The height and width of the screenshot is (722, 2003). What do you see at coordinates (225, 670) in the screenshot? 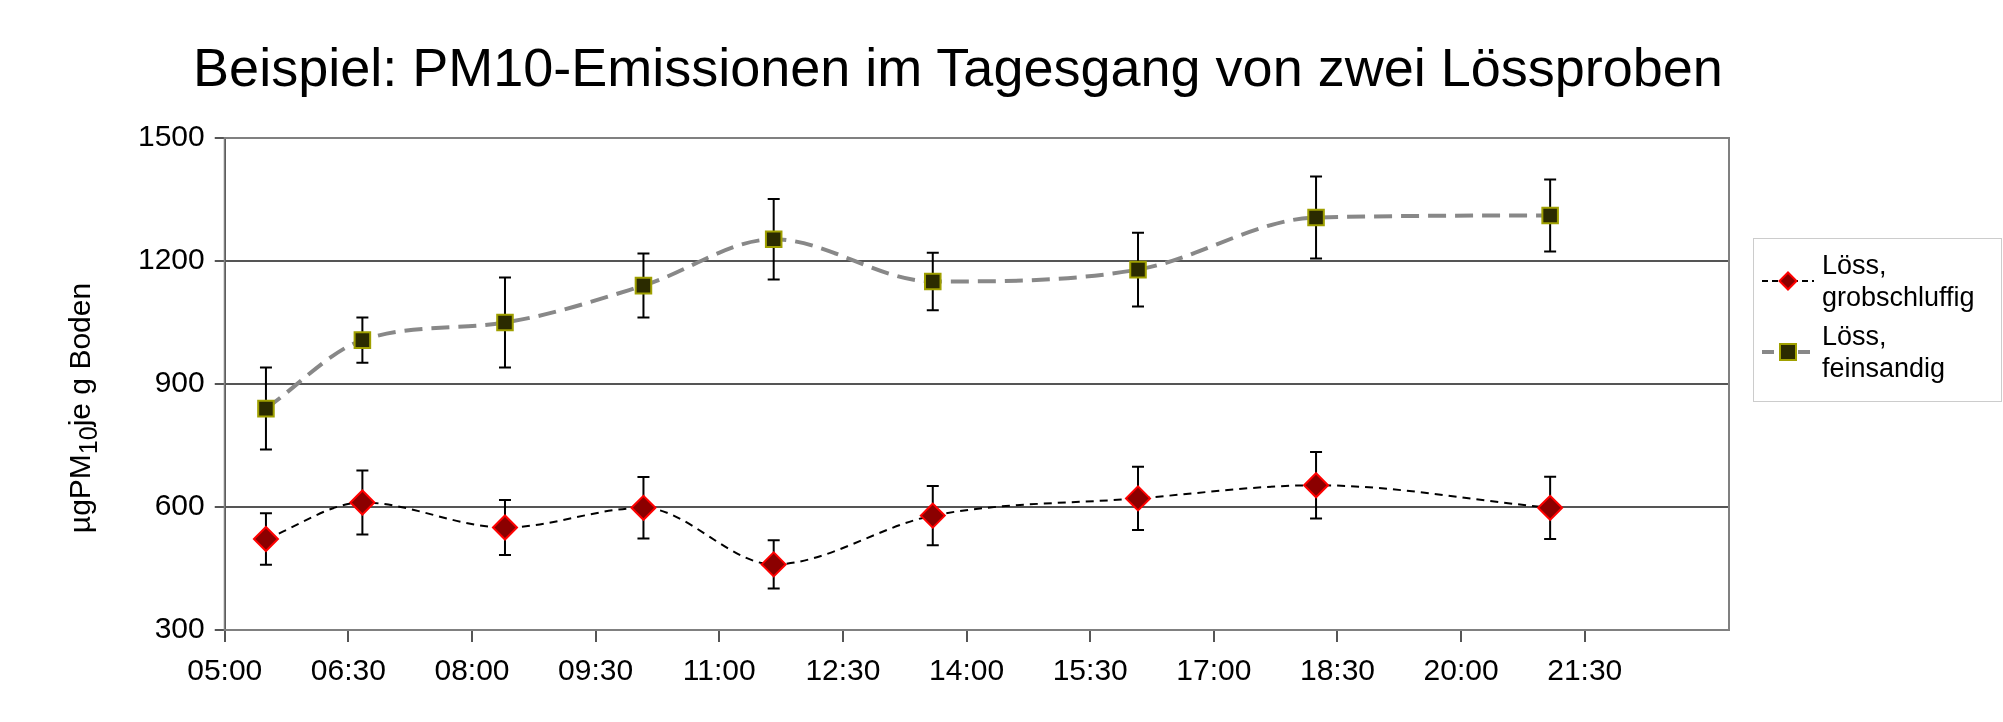
I see `x-tick-label: 05:00` at bounding box center [225, 670].